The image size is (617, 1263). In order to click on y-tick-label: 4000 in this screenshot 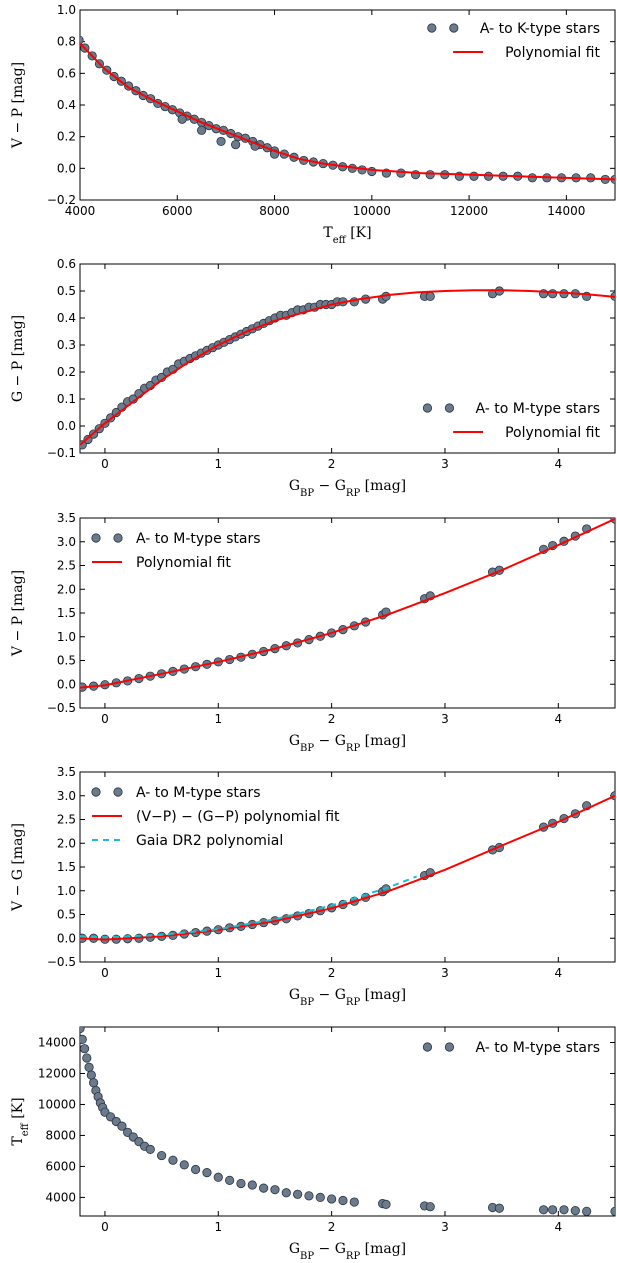, I will do `click(60, 1197)`.